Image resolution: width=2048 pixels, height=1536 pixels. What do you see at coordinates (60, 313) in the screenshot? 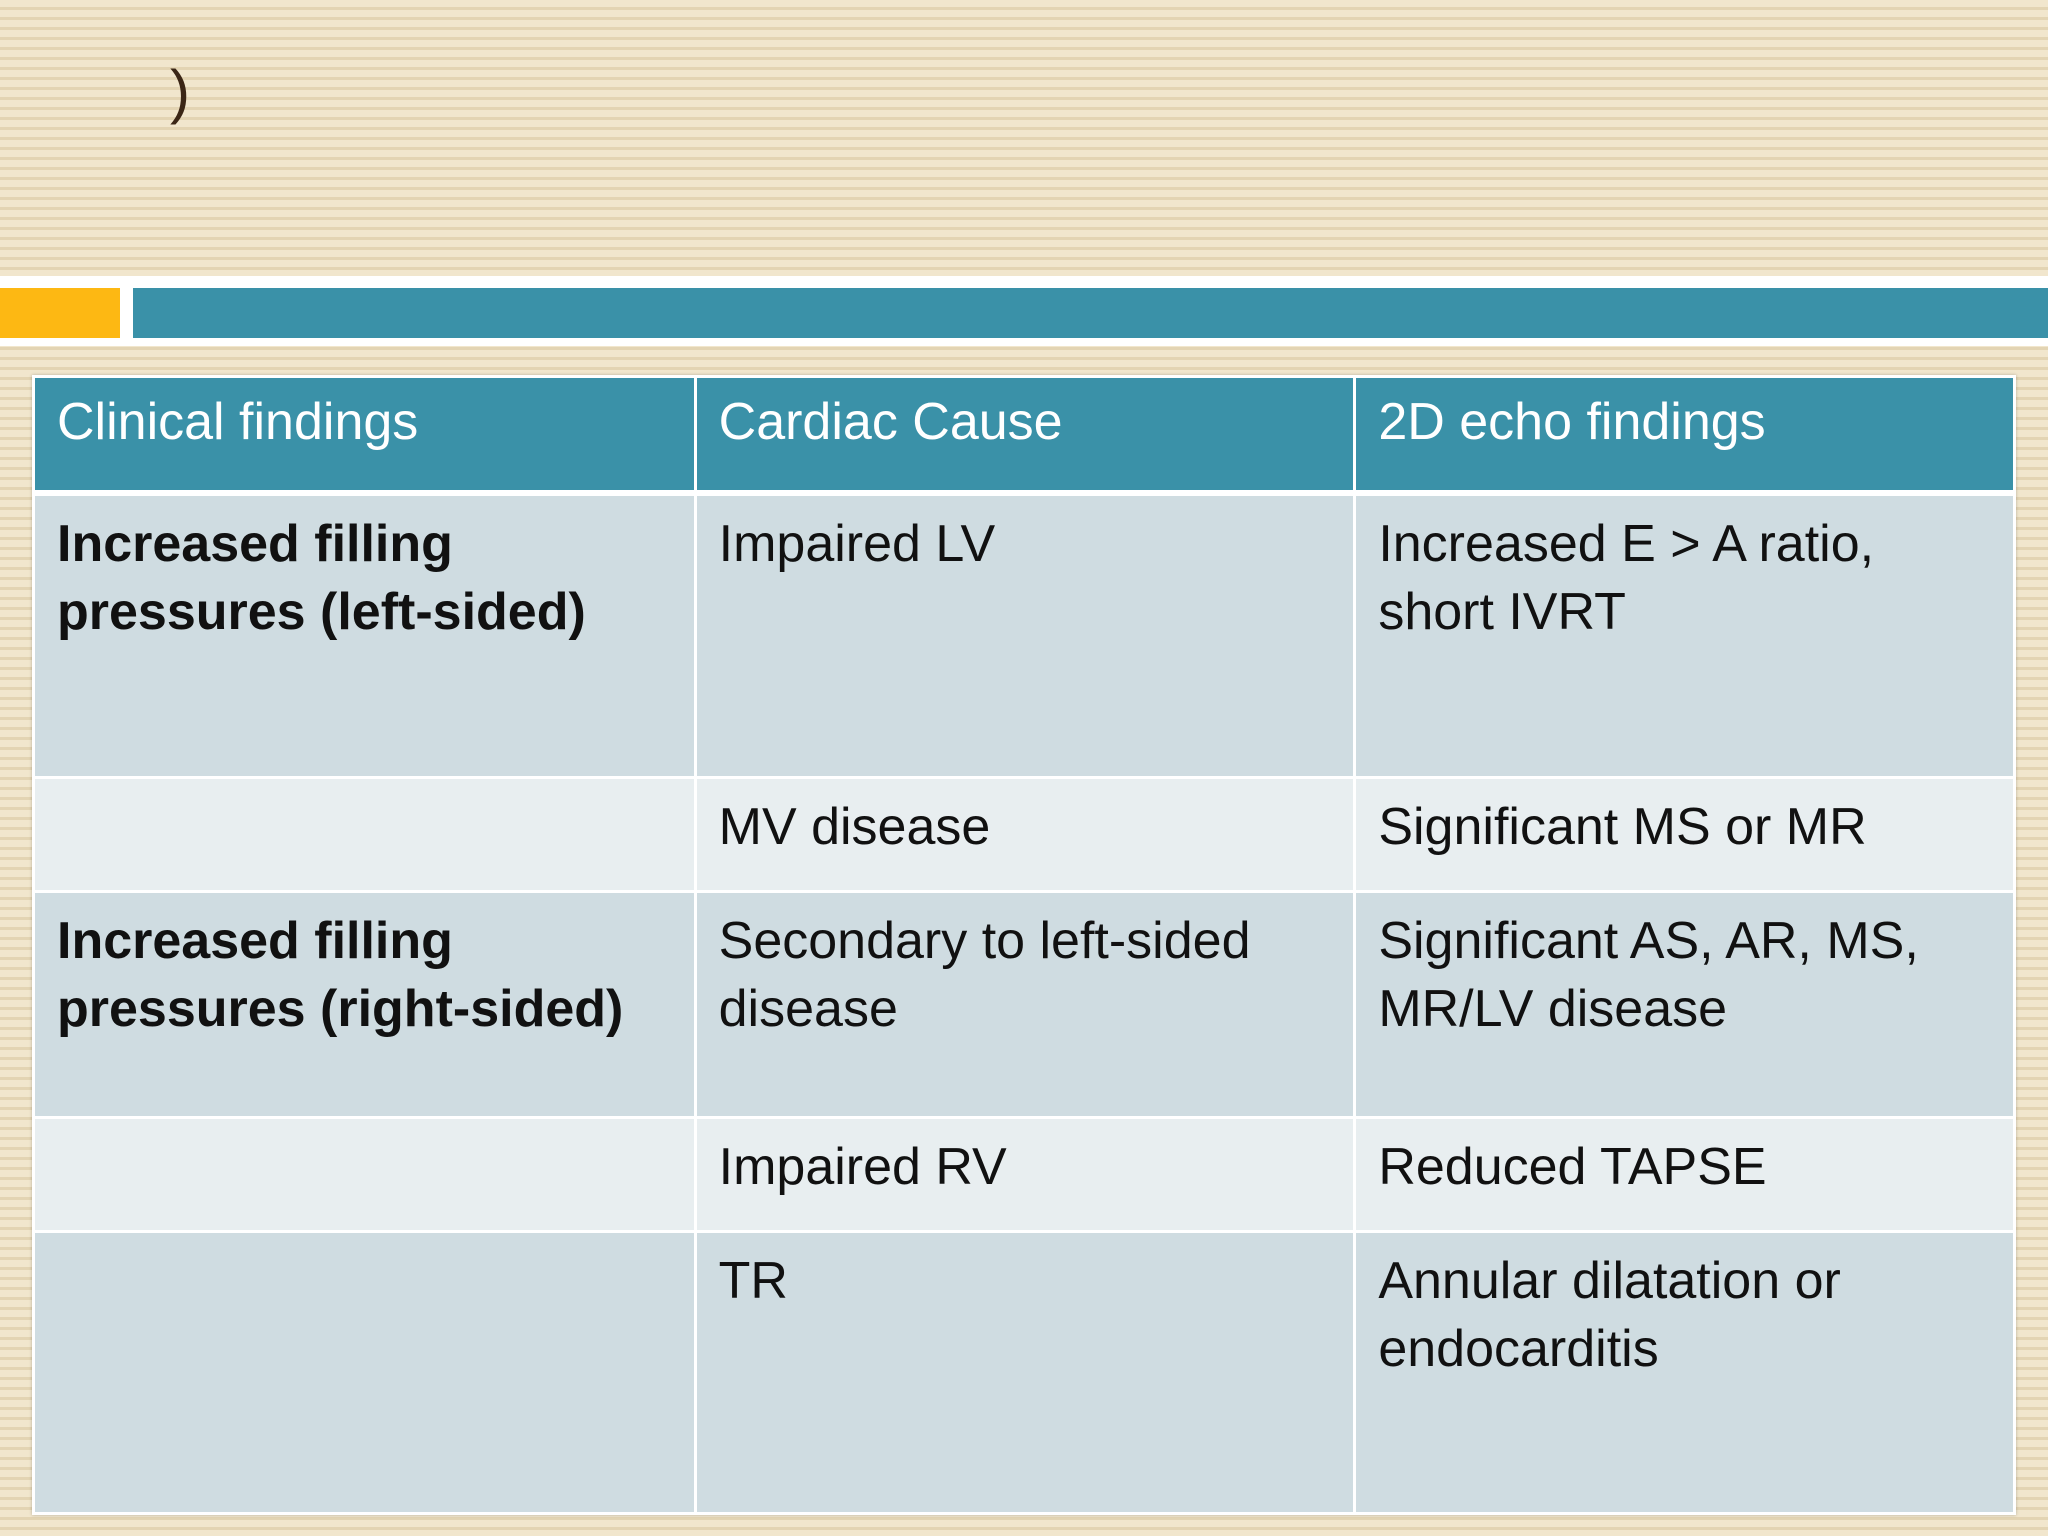
I see `accent-bar-orange` at bounding box center [60, 313].